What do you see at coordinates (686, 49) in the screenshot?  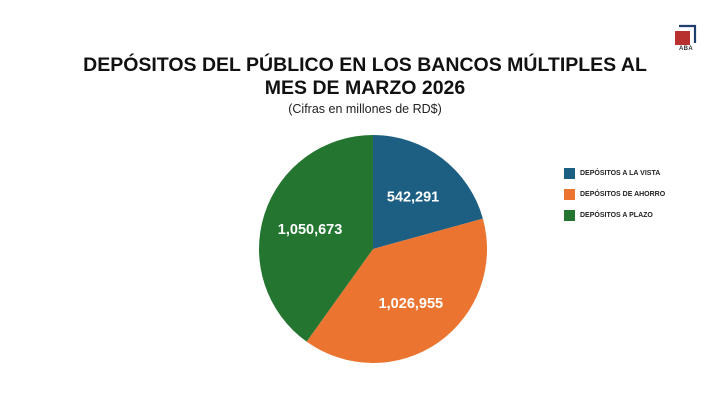 I see `logo-text: ABA` at bounding box center [686, 49].